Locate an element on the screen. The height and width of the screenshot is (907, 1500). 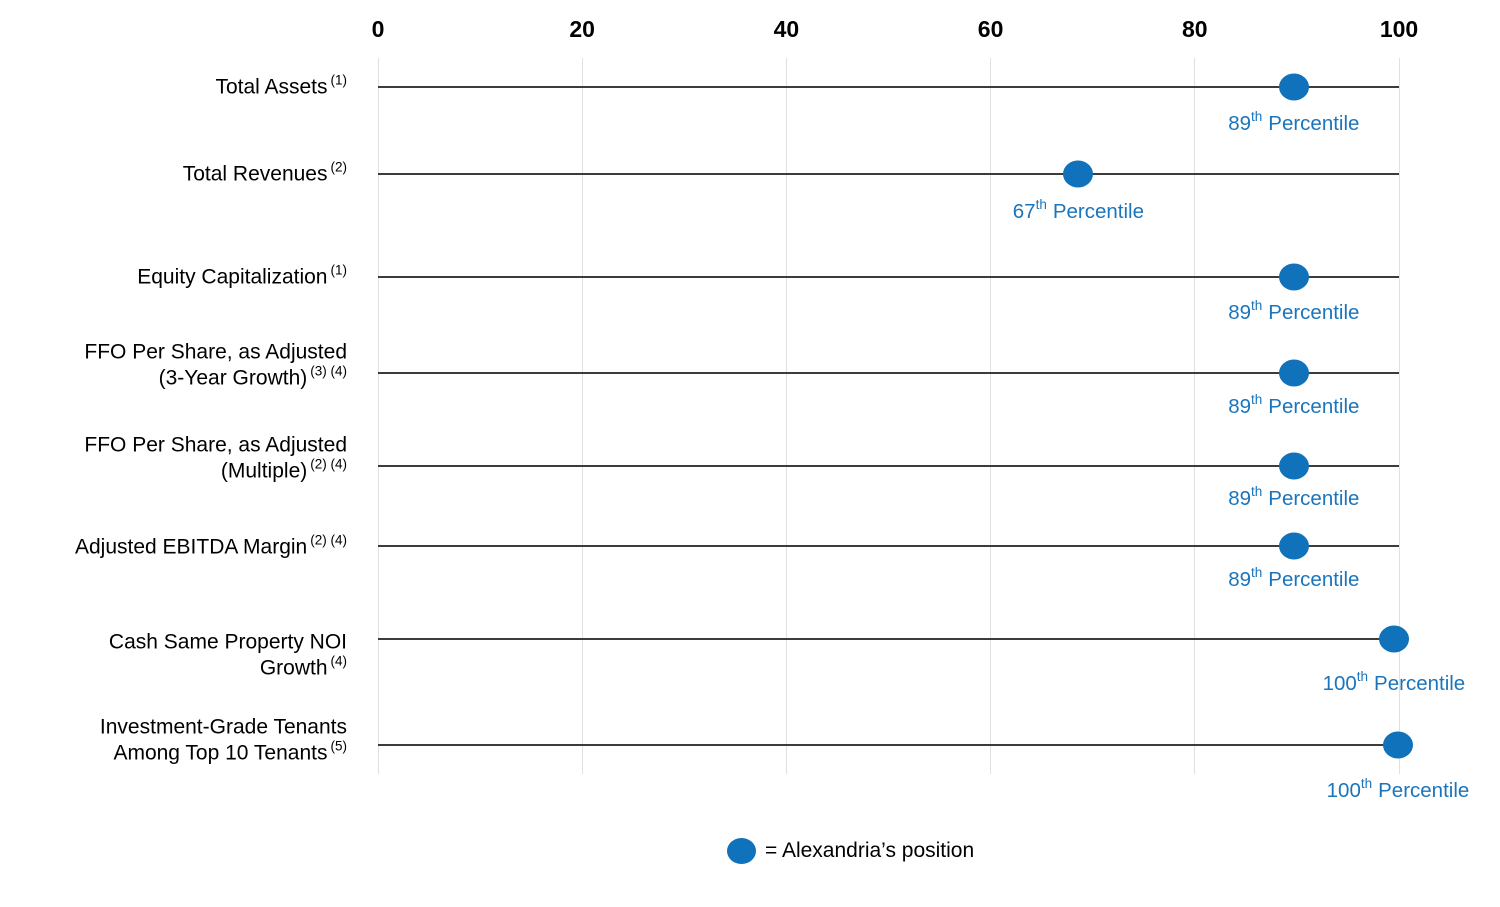
metric-label: Total Assets (1) is located at coordinates (281, 86).